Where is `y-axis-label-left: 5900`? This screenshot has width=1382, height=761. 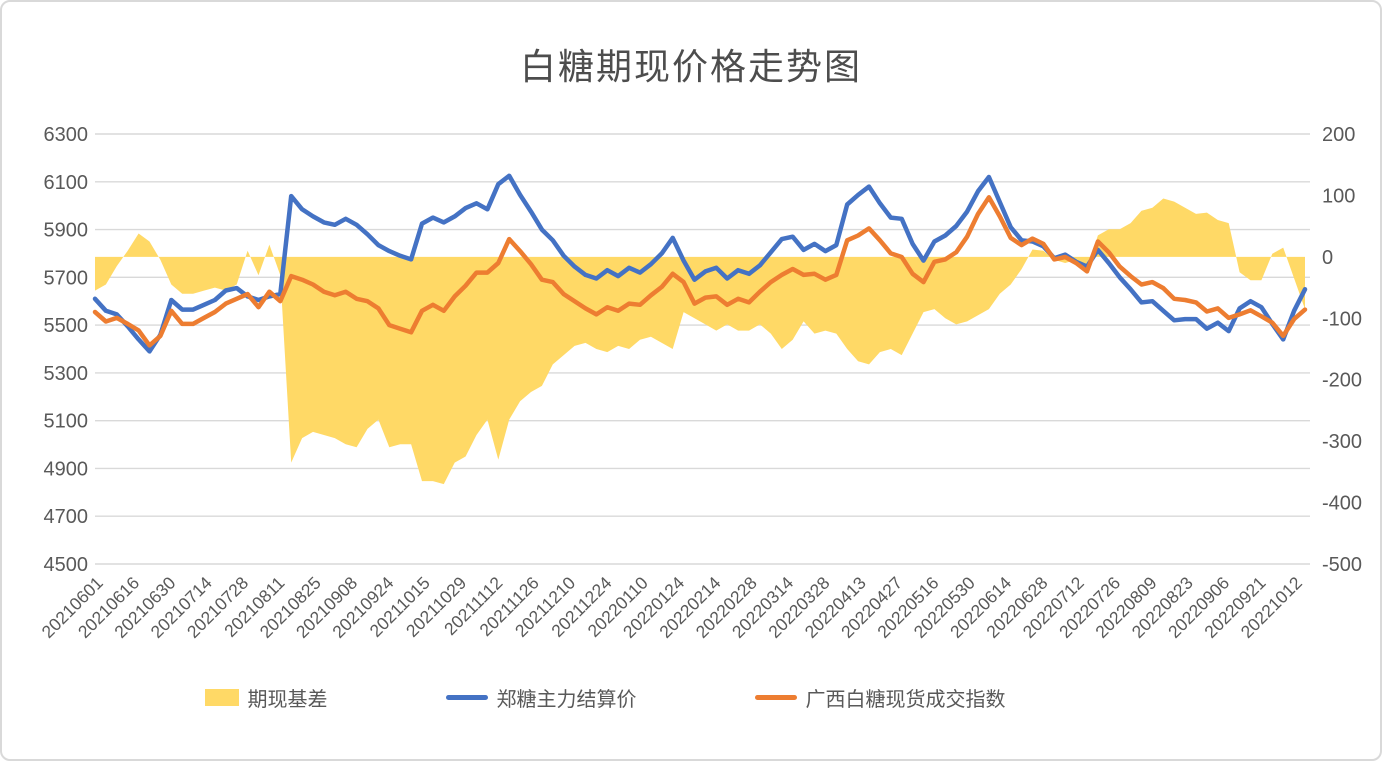
y-axis-label-left: 5900 is located at coordinates (66, 231).